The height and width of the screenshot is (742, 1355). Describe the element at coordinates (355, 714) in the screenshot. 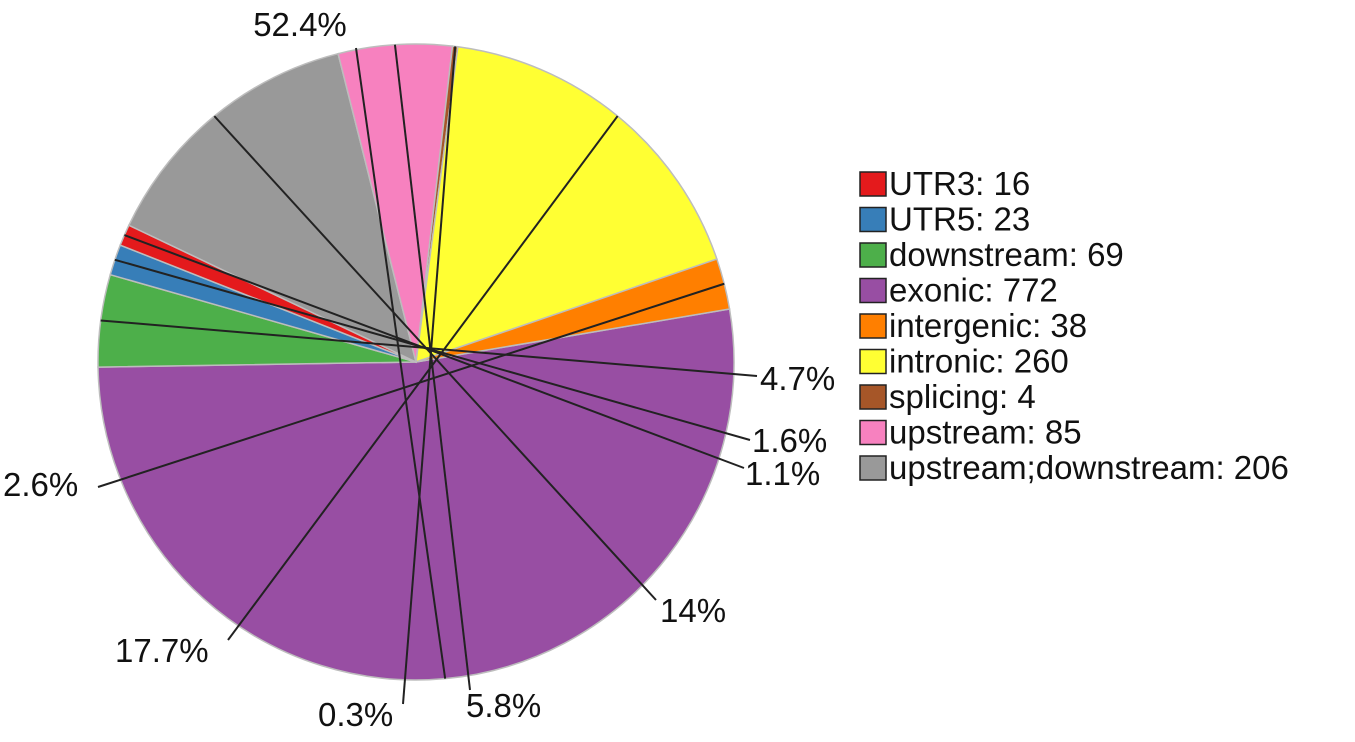

I see `pct-label-splicing: 0.3%` at that location.